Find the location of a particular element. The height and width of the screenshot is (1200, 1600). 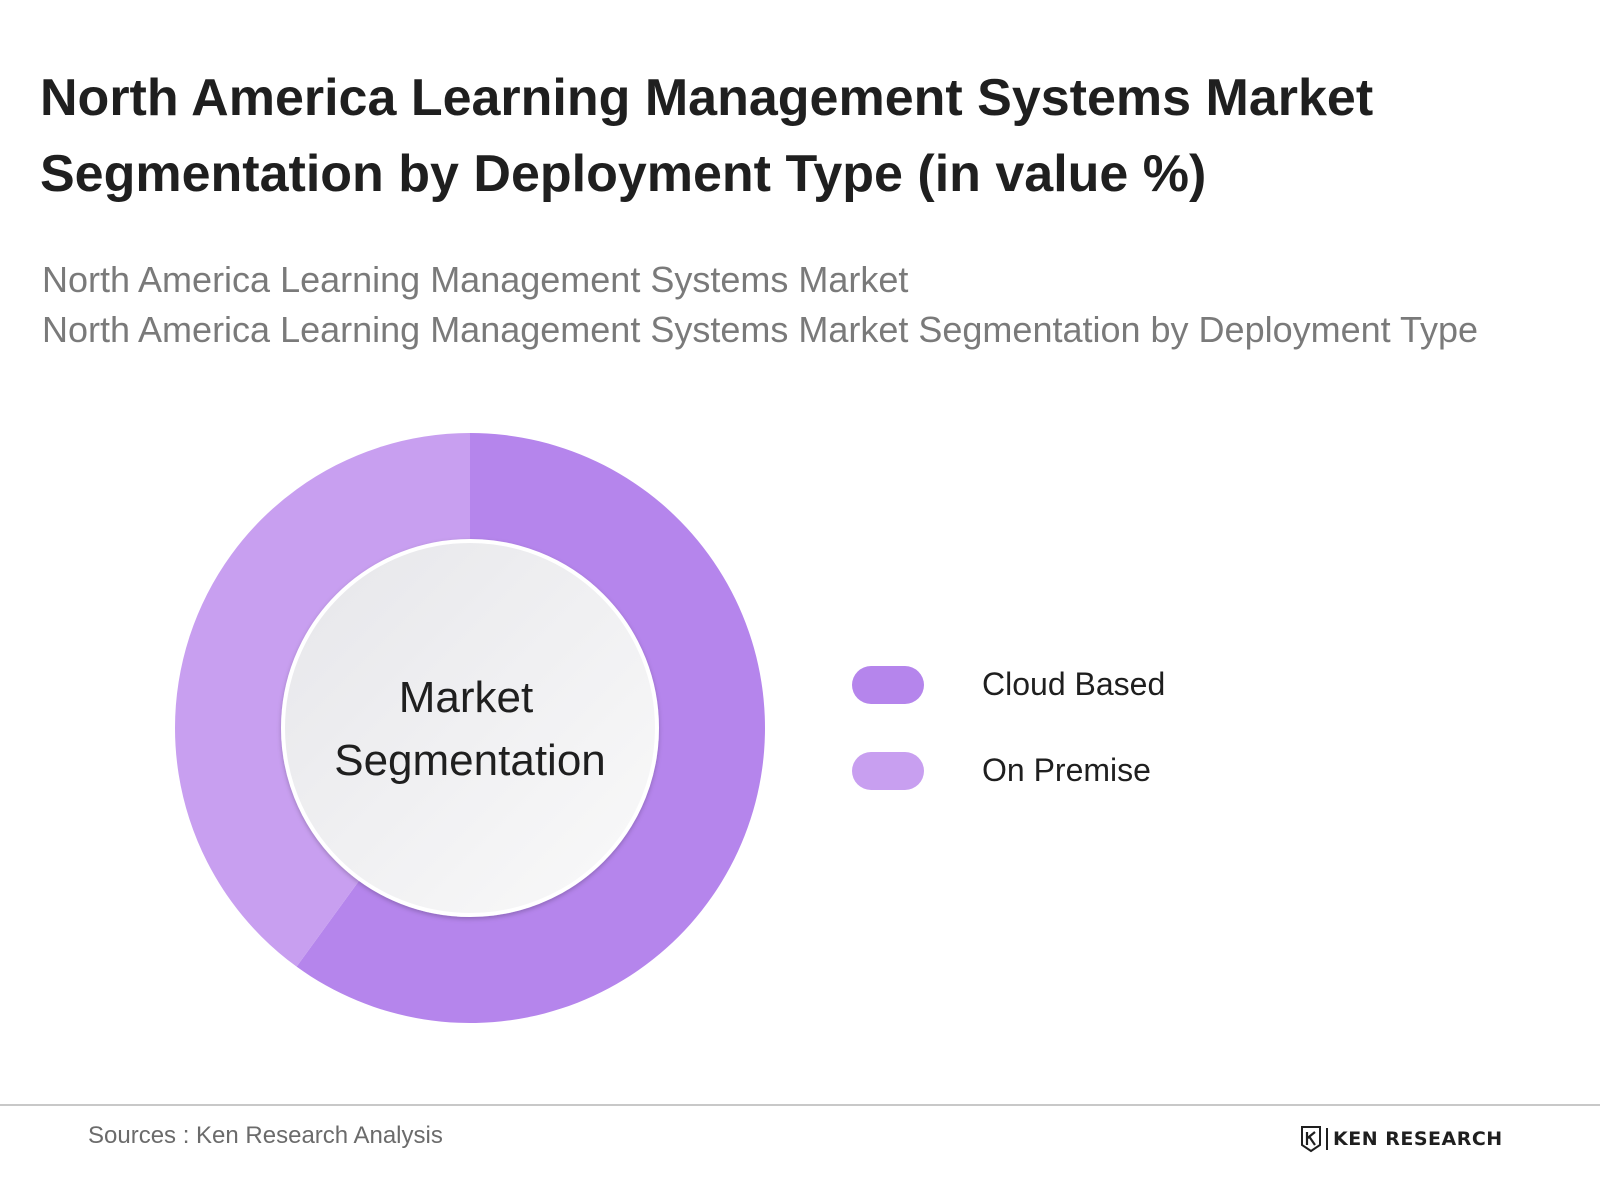

ken-research-logo-icon is located at coordinates (1311, 1139).